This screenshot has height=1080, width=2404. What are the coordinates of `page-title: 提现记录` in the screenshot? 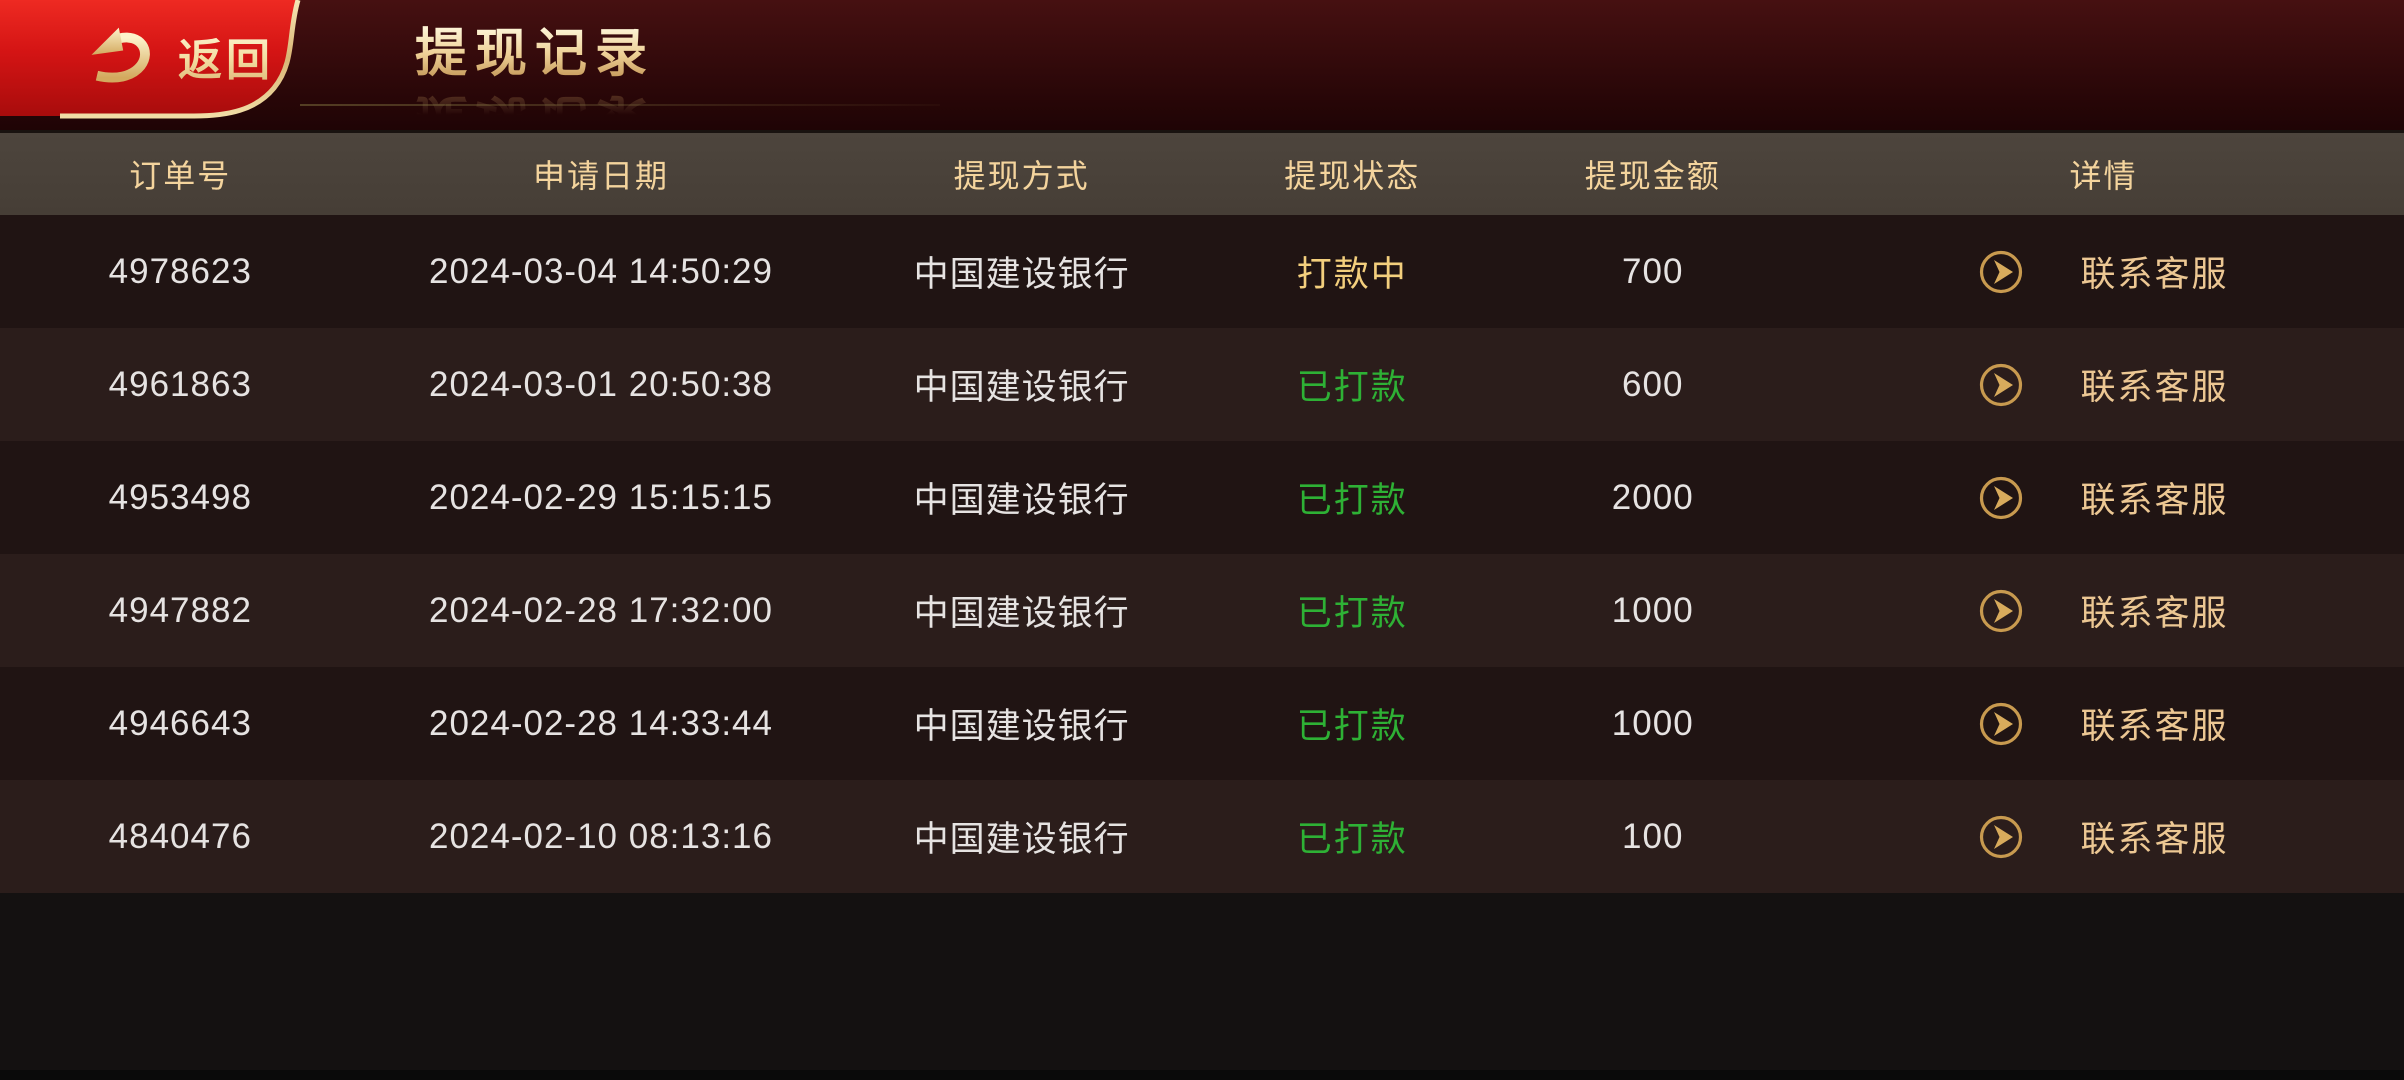 It's located at (535, 54).